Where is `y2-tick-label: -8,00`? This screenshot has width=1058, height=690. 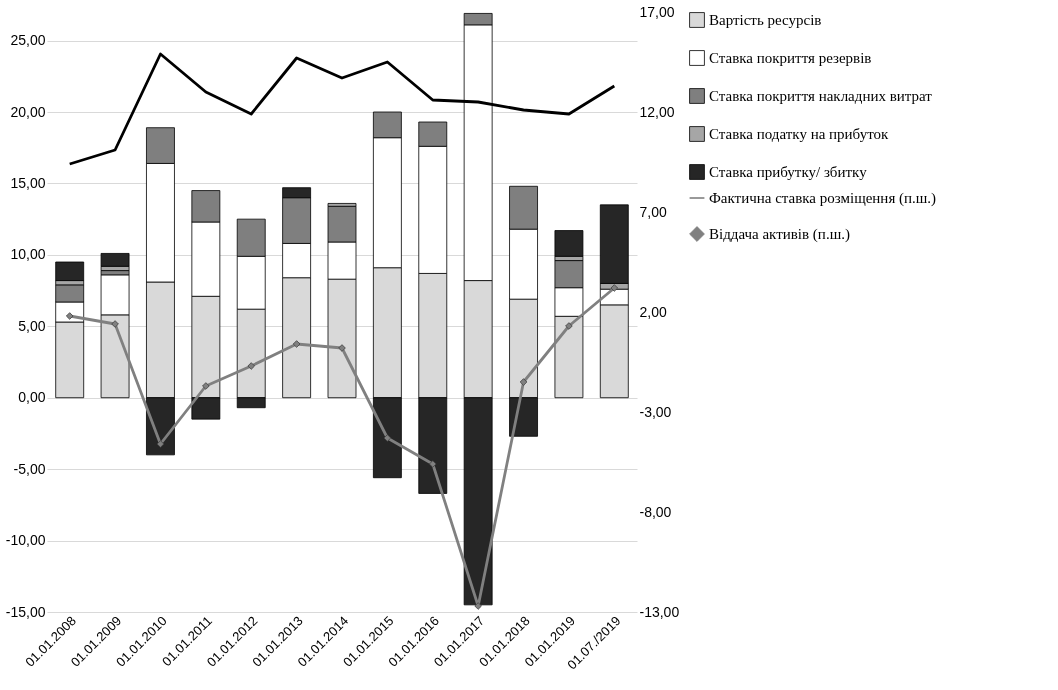
y2-tick-label: -8,00 is located at coordinates (655, 511).